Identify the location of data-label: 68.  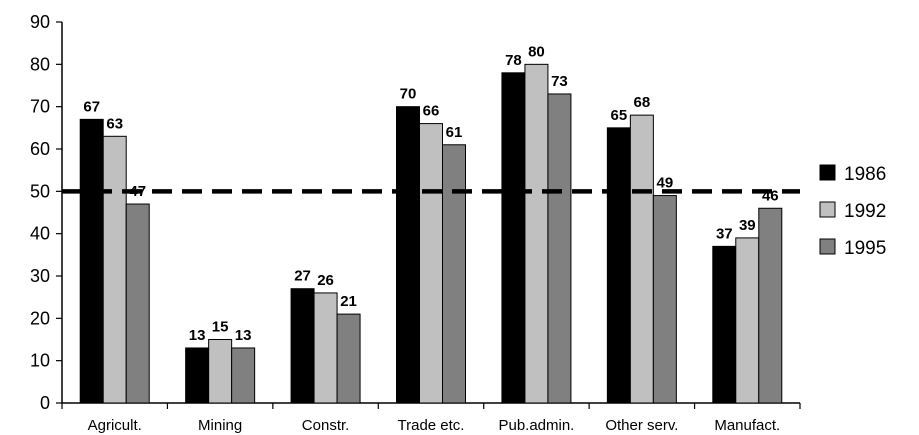
(642, 102).